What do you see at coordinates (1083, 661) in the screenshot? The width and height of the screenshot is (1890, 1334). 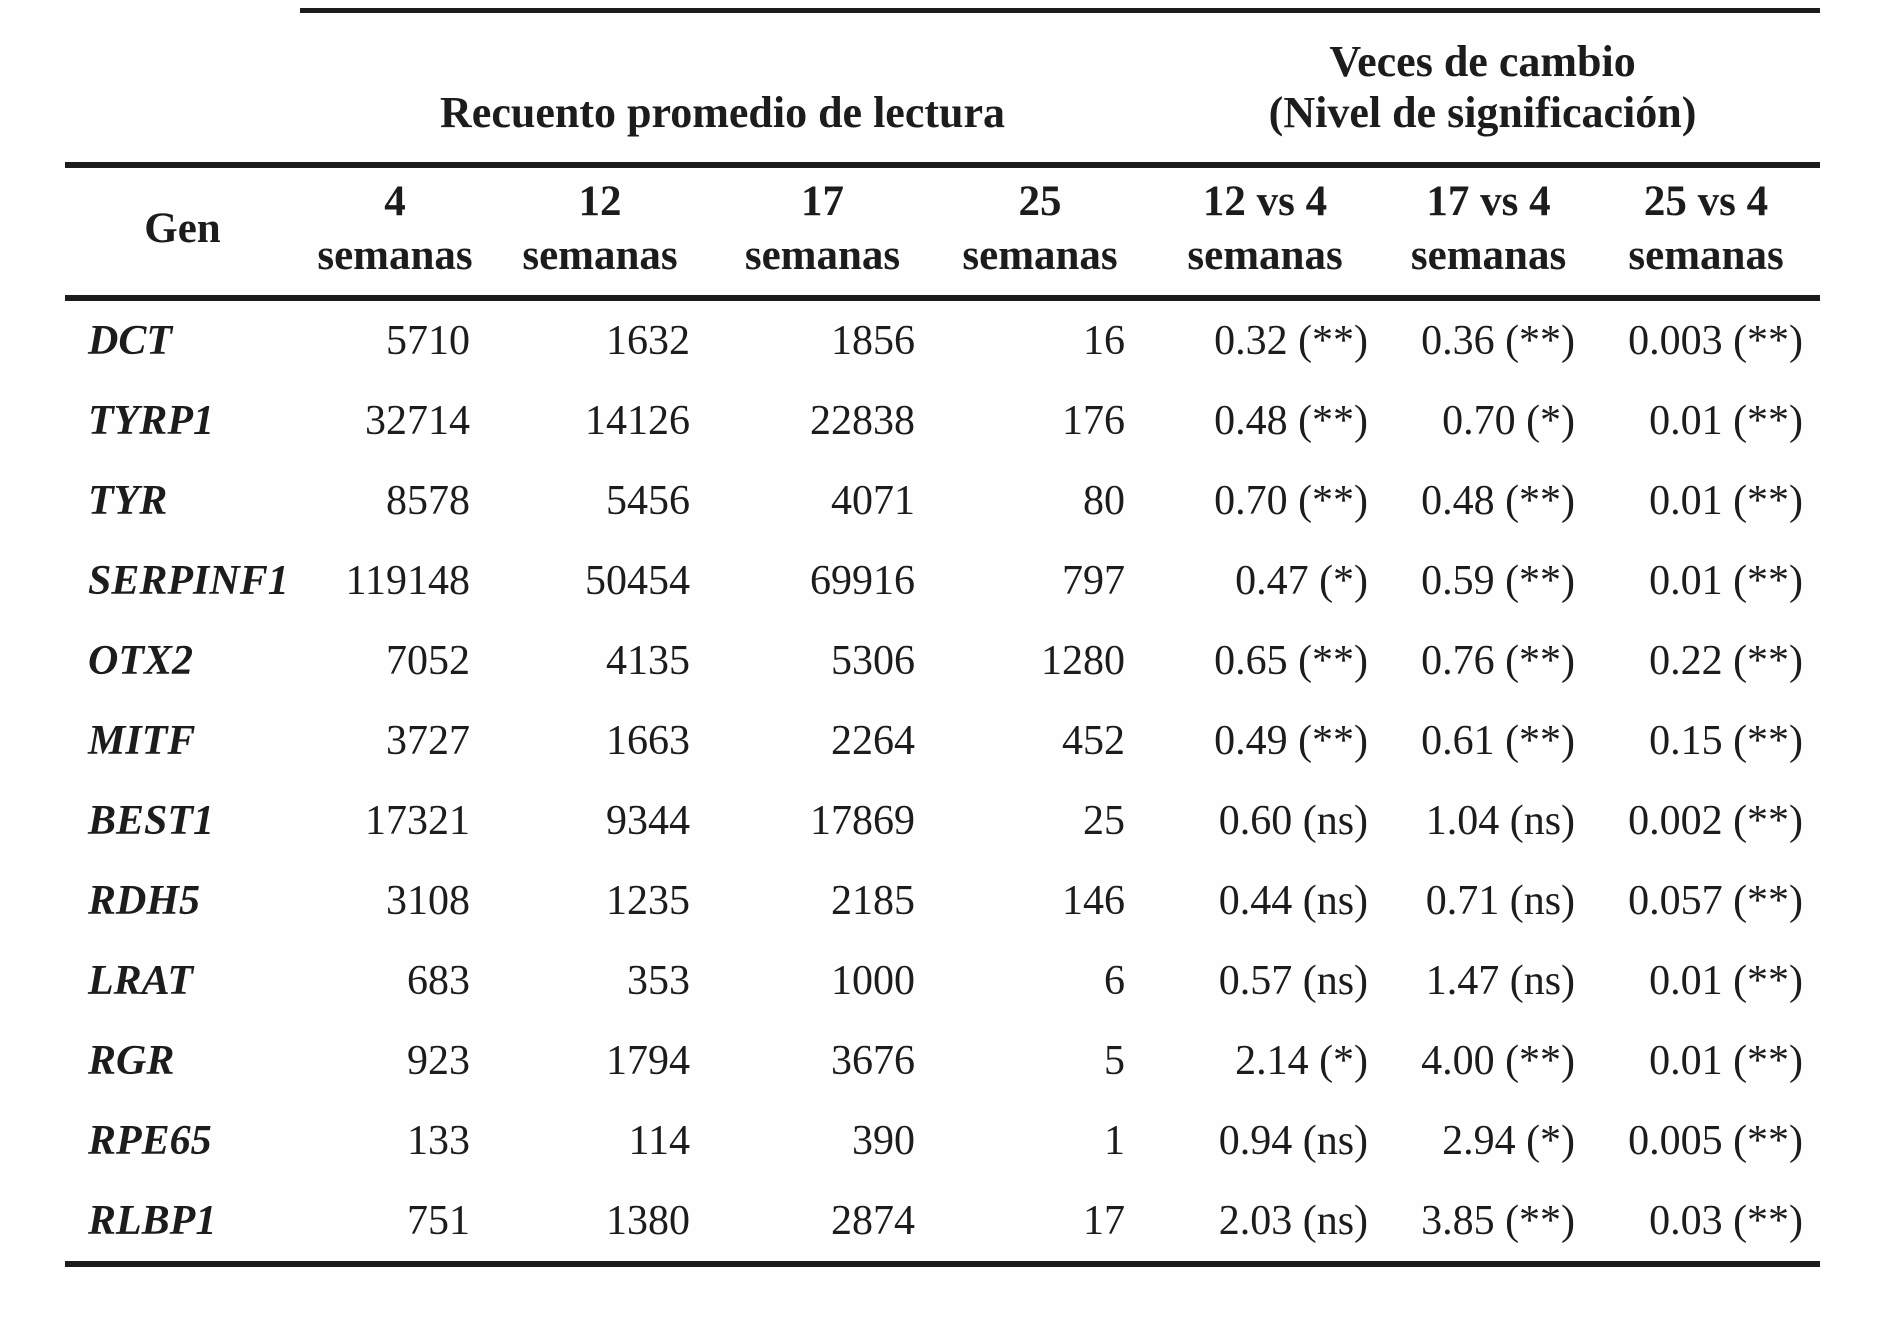 I see `read-count-cell: 1280` at bounding box center [1083, 661].